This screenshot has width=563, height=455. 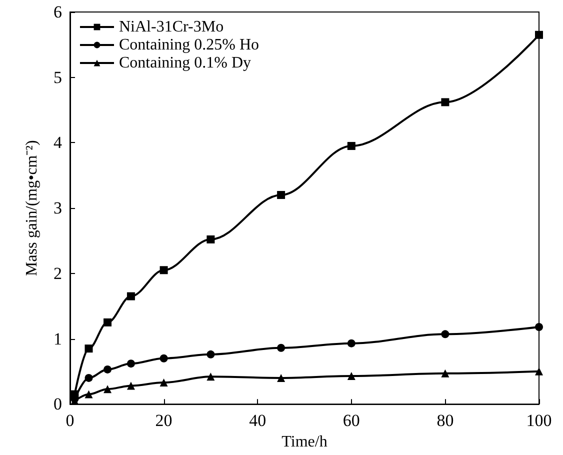 What do you see at coordinates (58, 142) in the screenshot?
I see `y-tick-label: 4` at bounding box center [58, 142].